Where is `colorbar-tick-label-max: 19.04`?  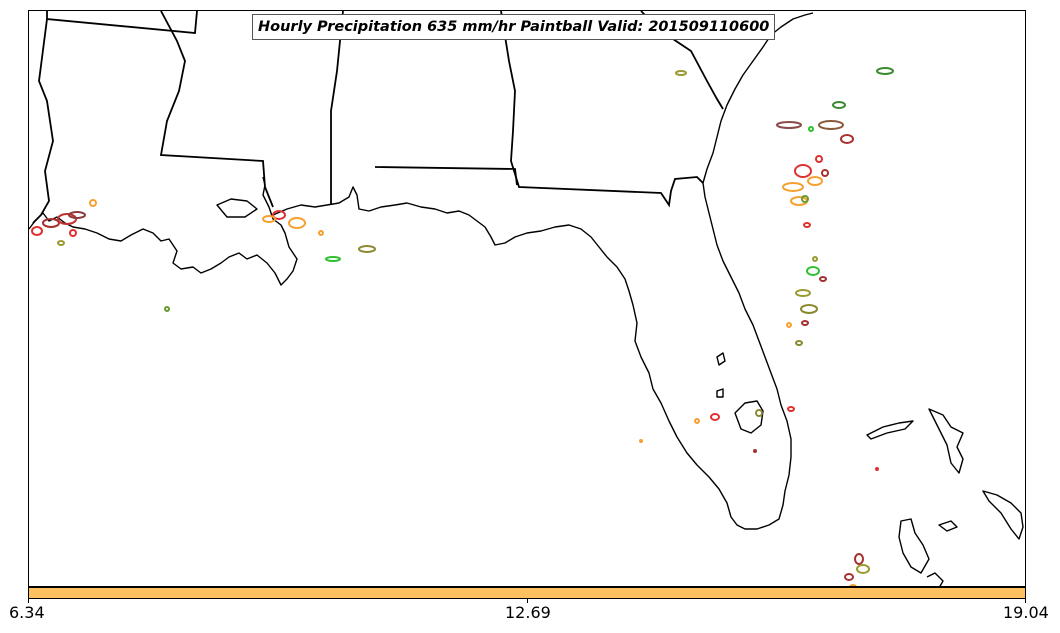
colorbar-tick-label-max: 19.04 is located at coordinates (1026, 612).